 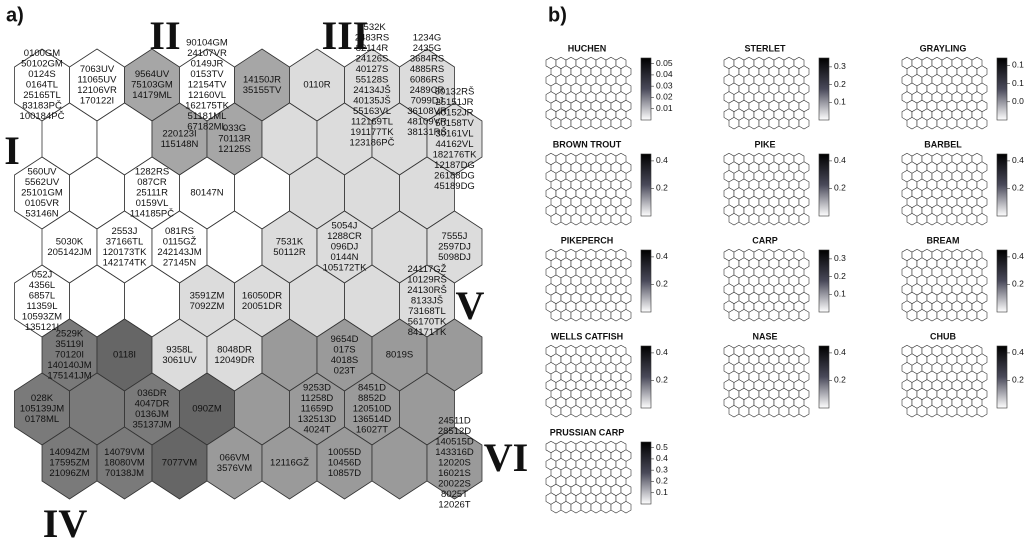 I want to click on site-label: 16050DR, so click(x=262, y=295).